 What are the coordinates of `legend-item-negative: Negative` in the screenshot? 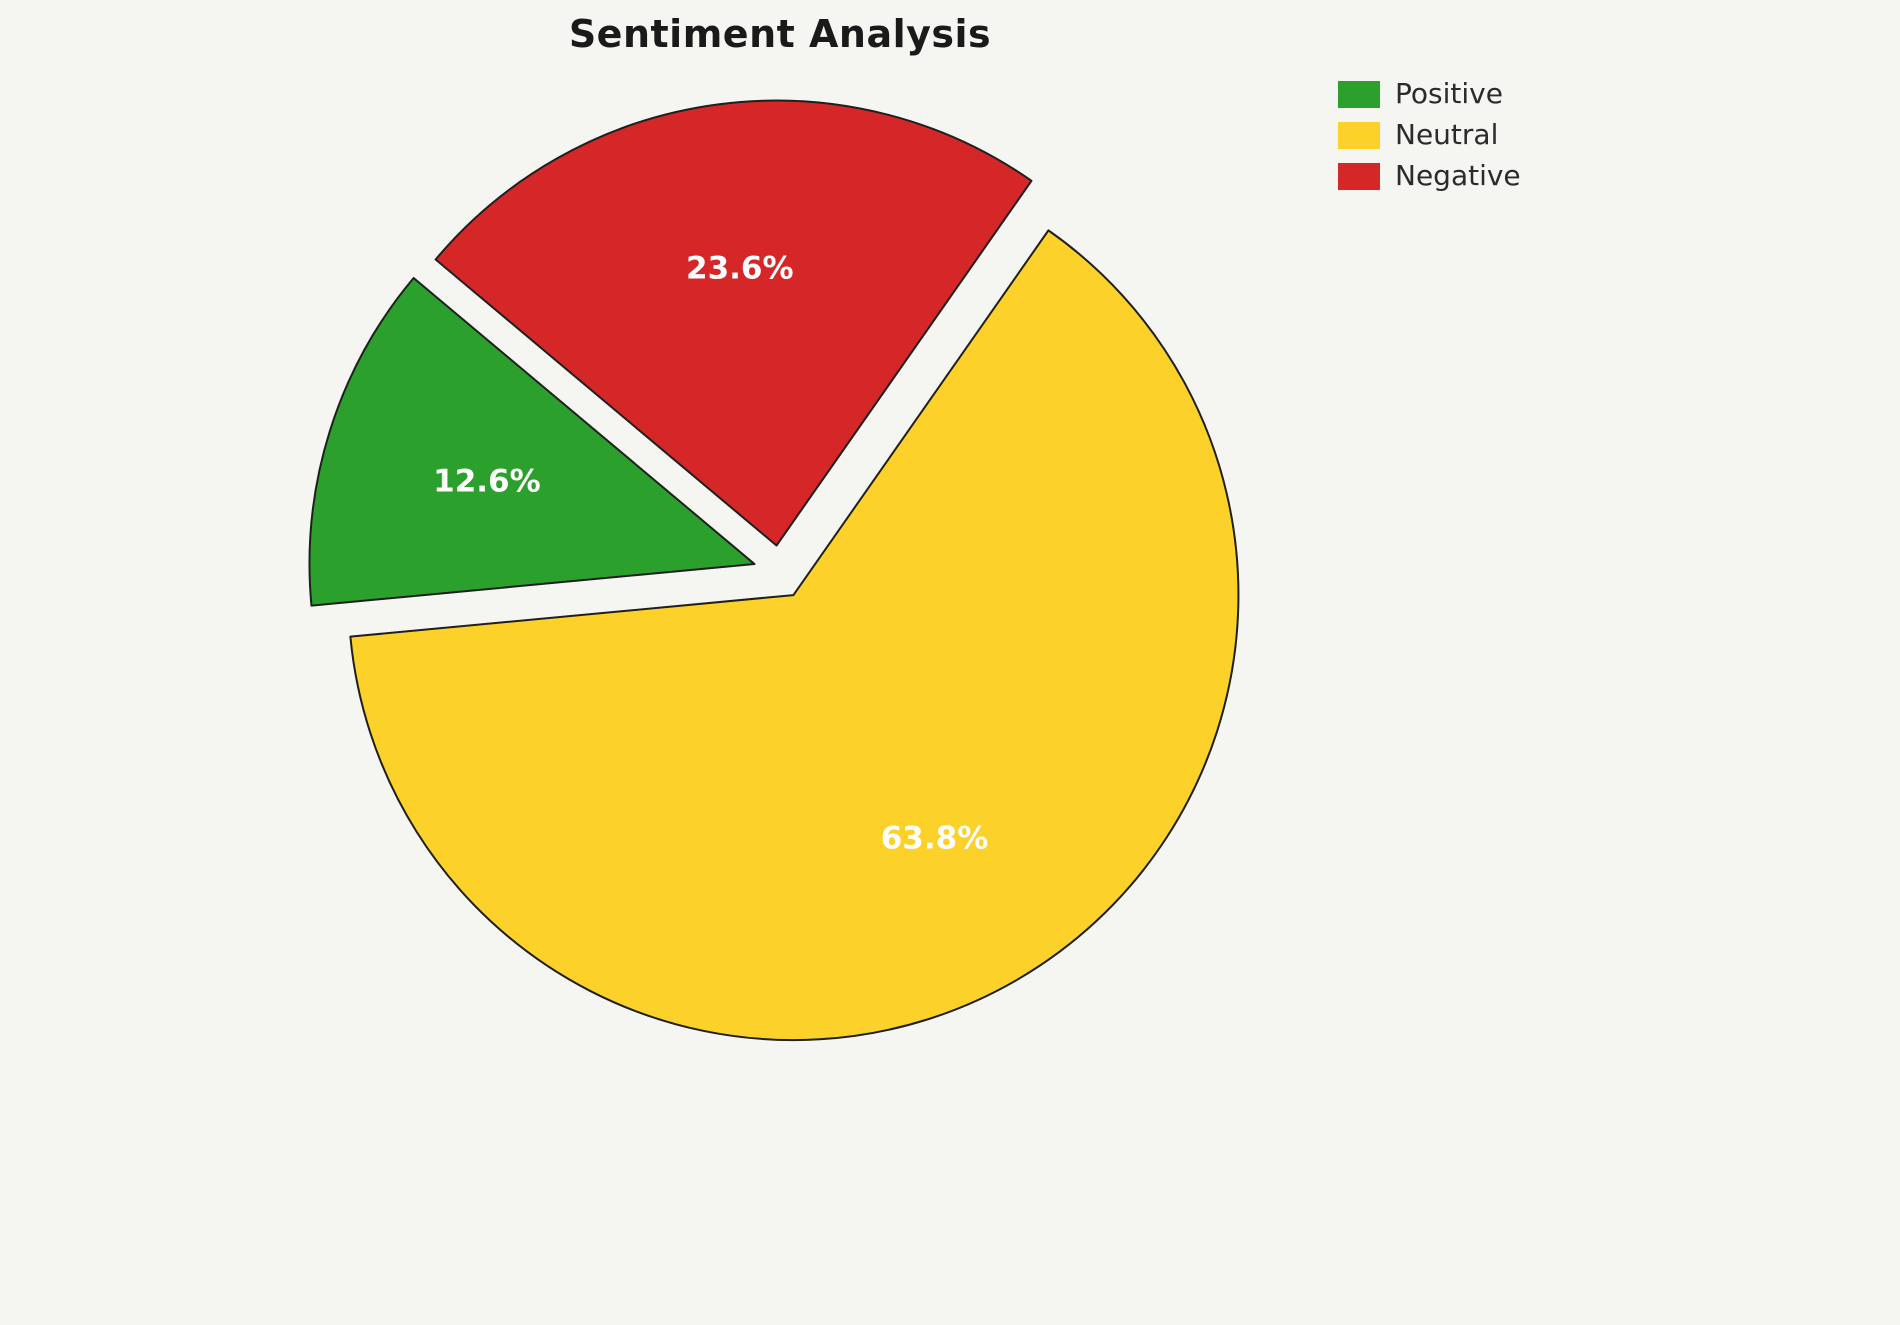 It's located at (1429, 176).